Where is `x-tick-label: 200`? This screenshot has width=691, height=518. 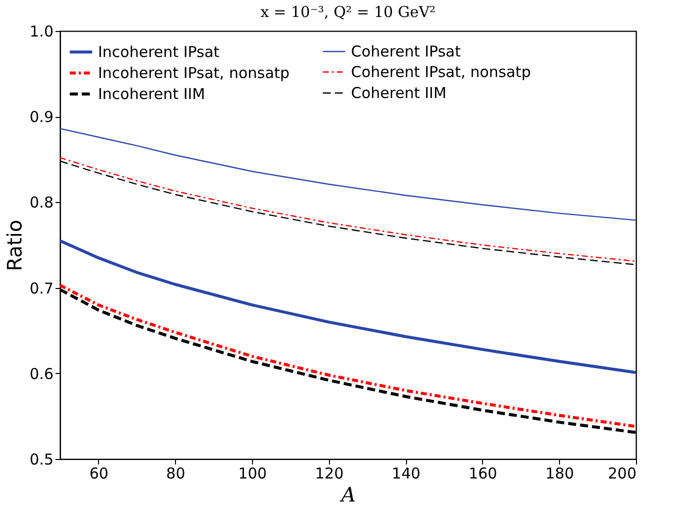
x-tick-label: 200 is located at coordinates (622, 473).